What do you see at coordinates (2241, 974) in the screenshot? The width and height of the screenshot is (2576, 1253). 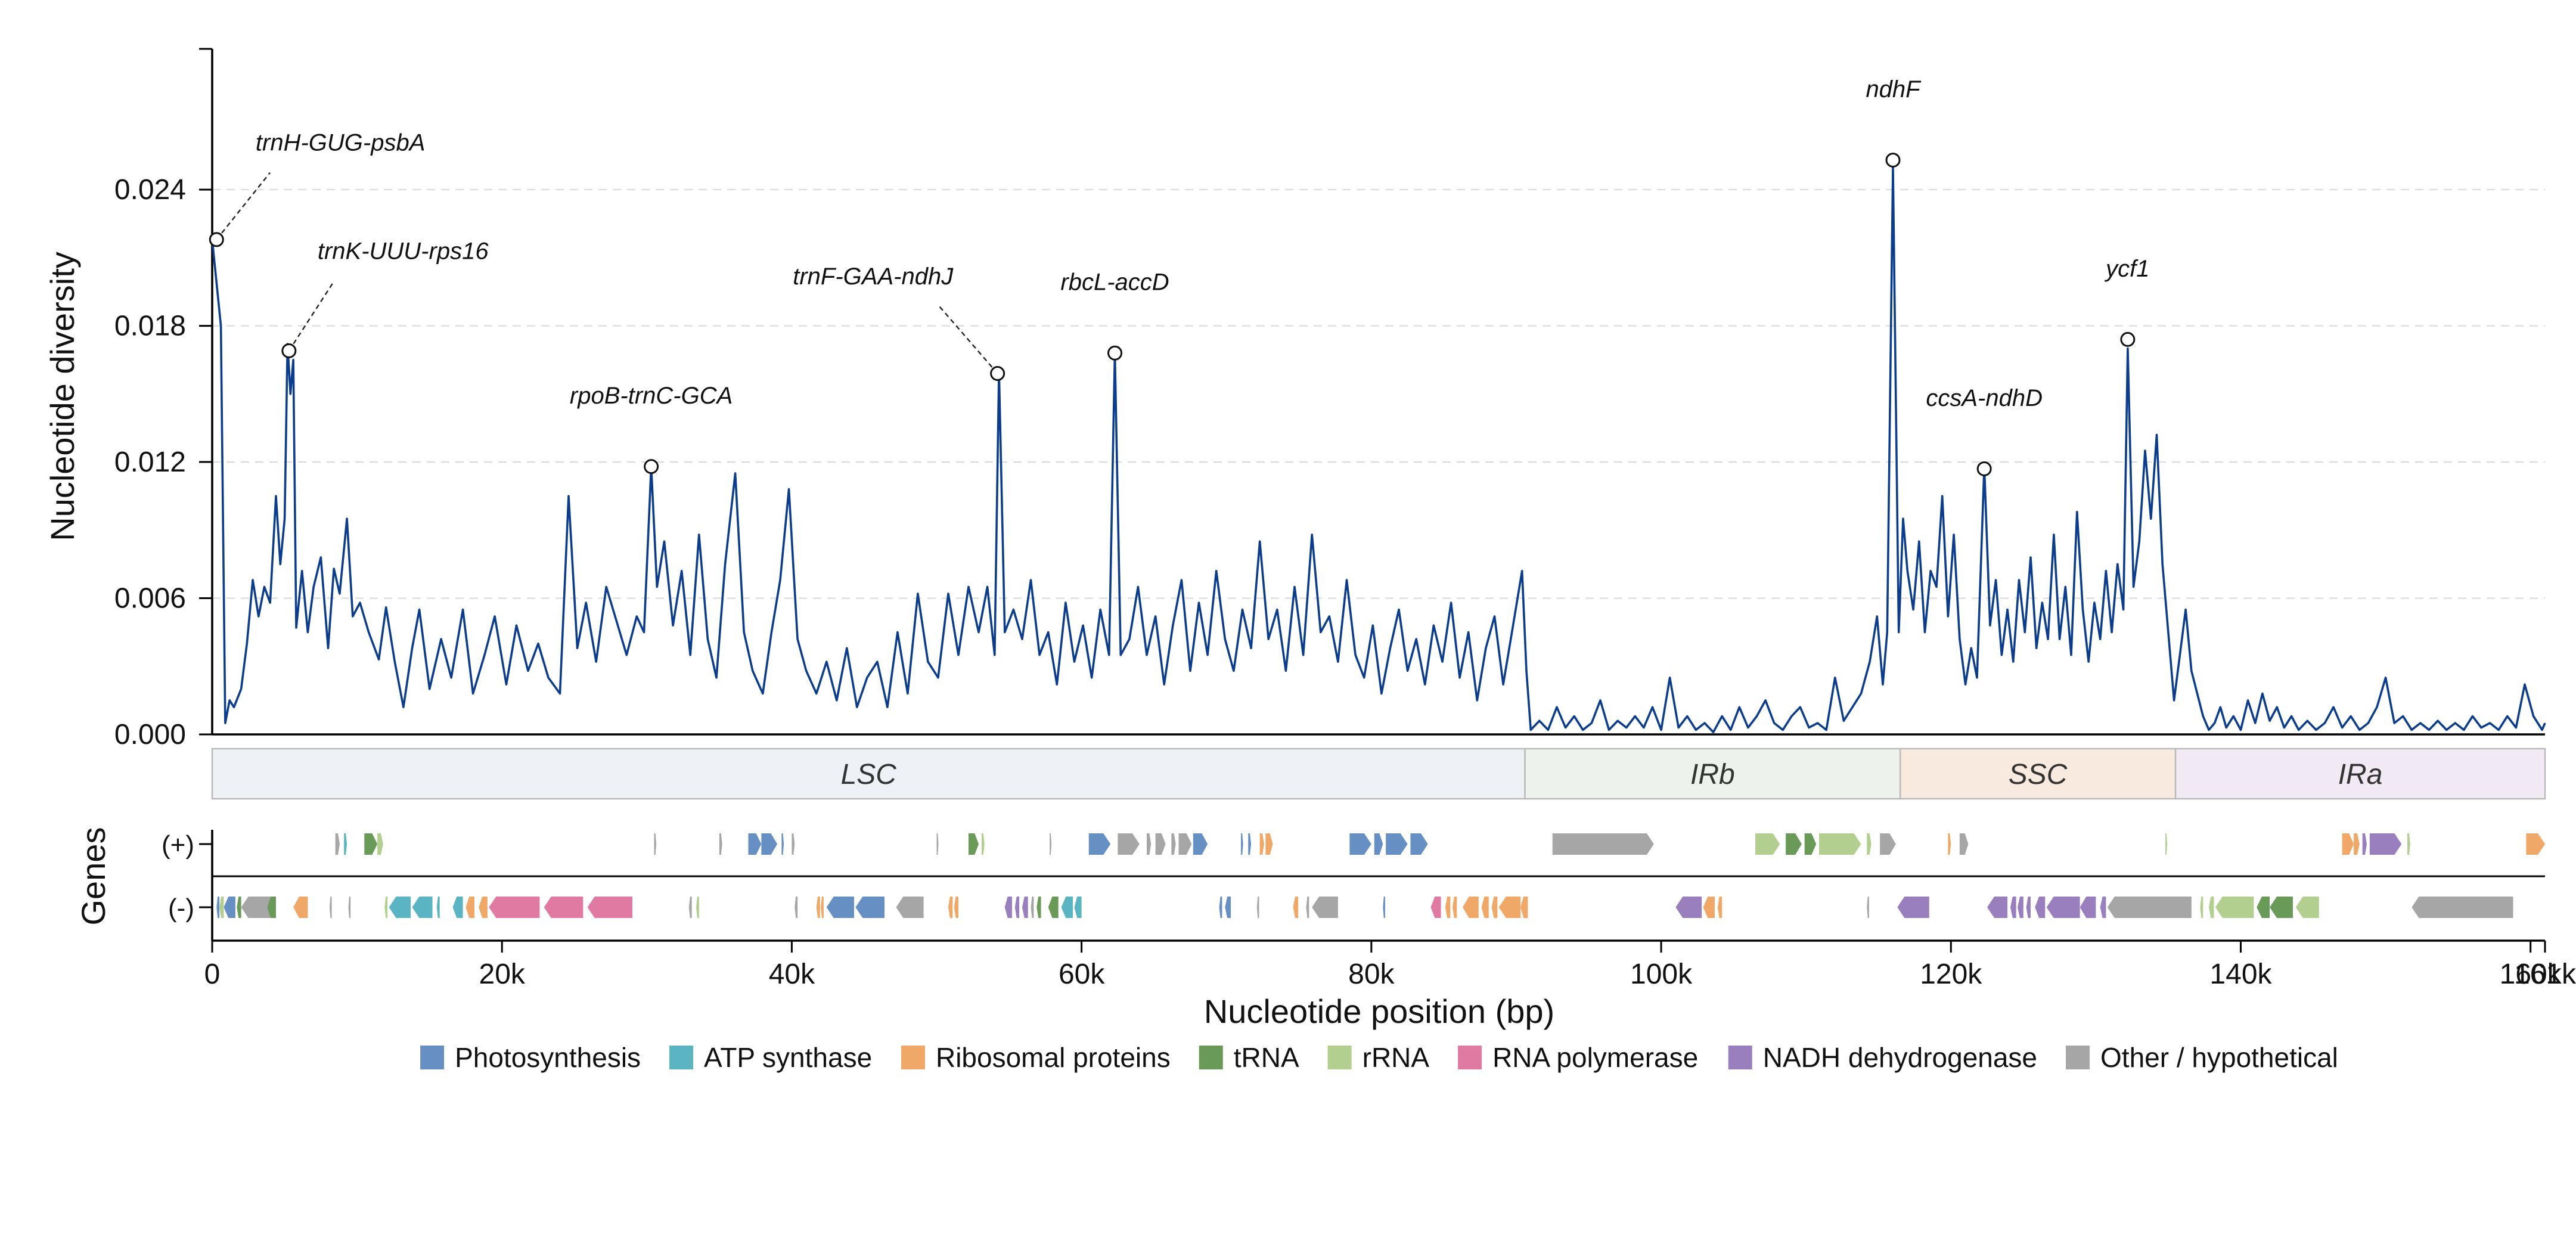 I see `x-tick-label: 140k` at bounding box center [2241, 974].